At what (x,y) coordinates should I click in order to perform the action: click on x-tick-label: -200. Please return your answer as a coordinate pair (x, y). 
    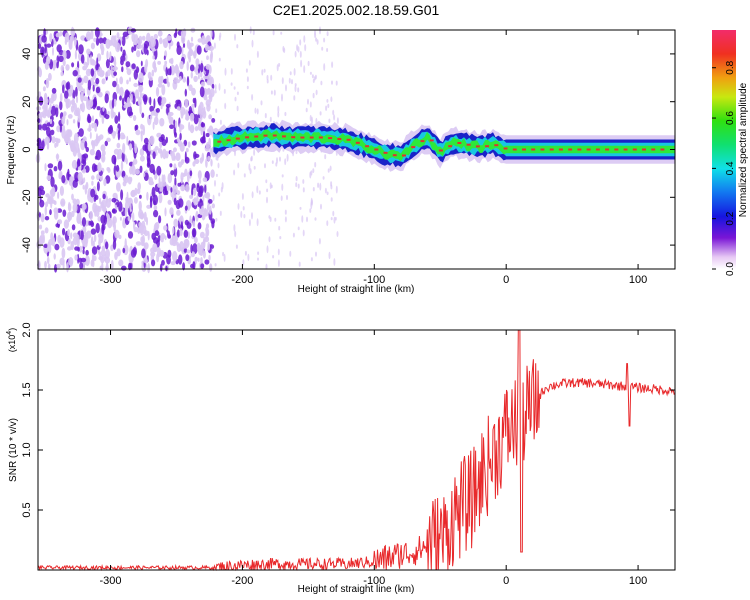
    Looking at the image, I should click on (242, 280).